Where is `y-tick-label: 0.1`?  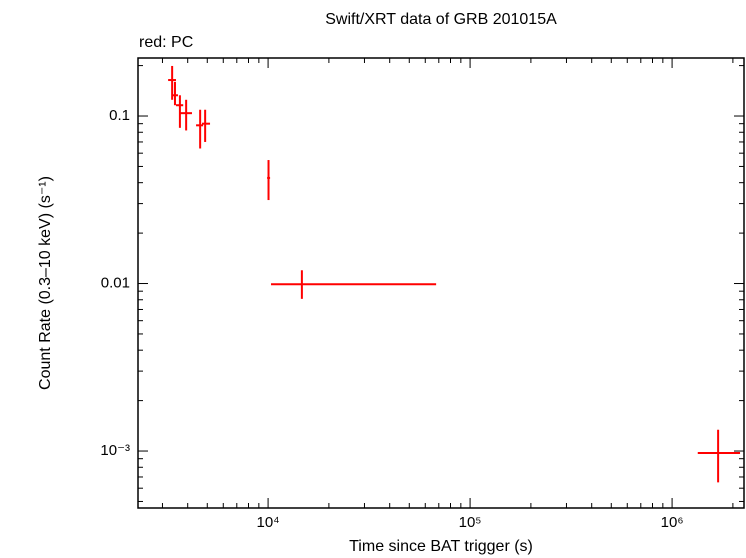
y-tick-label: 0.1 is located at coordinates (119, 115).